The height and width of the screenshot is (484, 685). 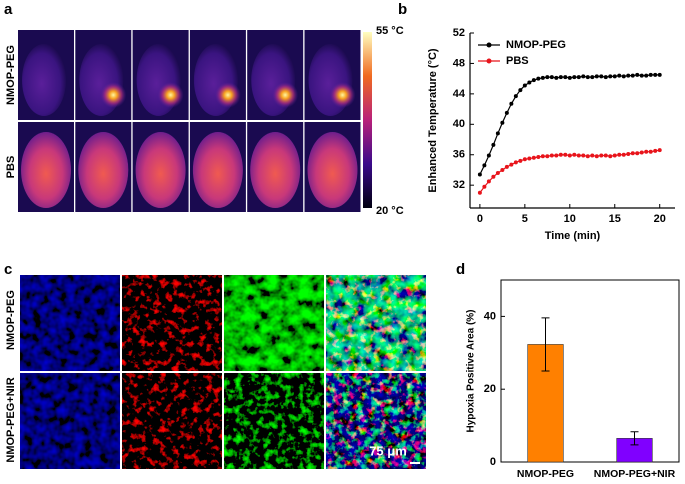 I want to click on y-tick-label: 36, so click(x=459, y=155).